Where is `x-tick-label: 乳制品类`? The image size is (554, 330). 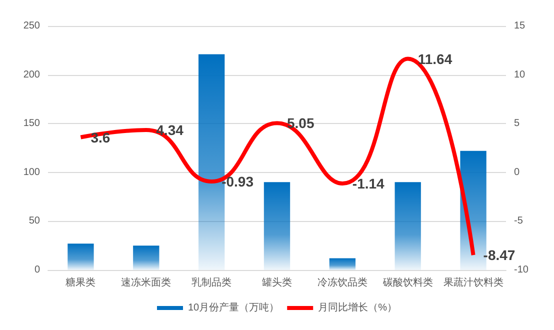 x-tick-label: 乳制品类 is located at coordinates (212, 282).